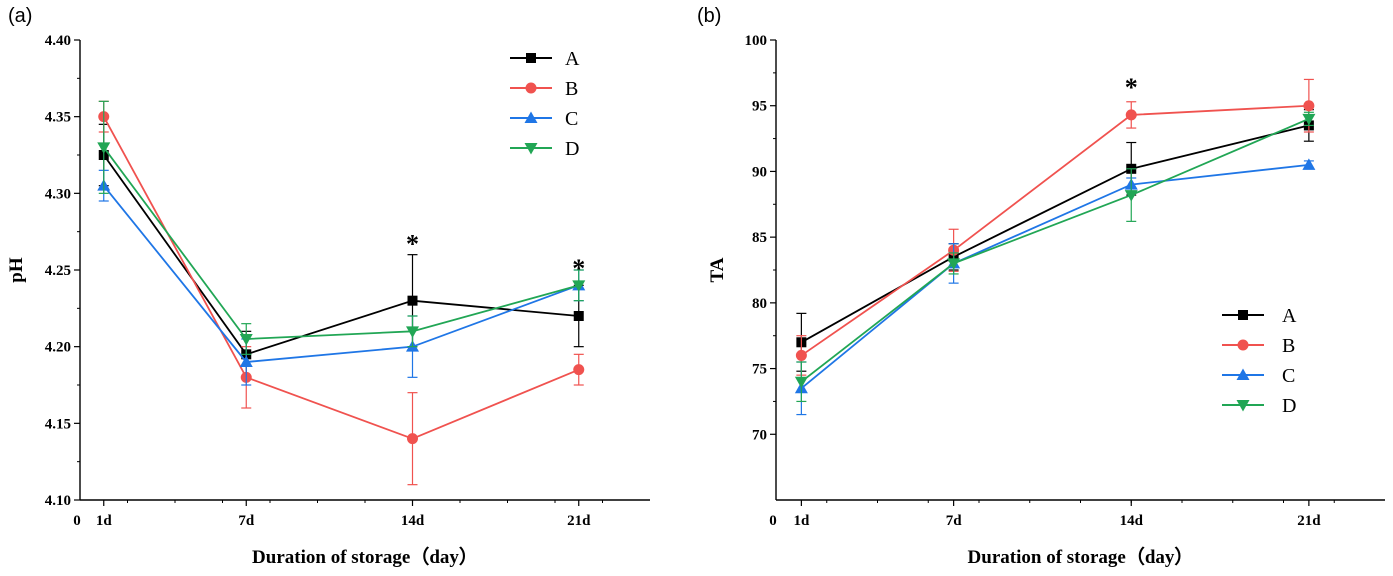 This screenshot has height=576, width=1393. I want to click on y-tick-label: 75, so click(759, 370).